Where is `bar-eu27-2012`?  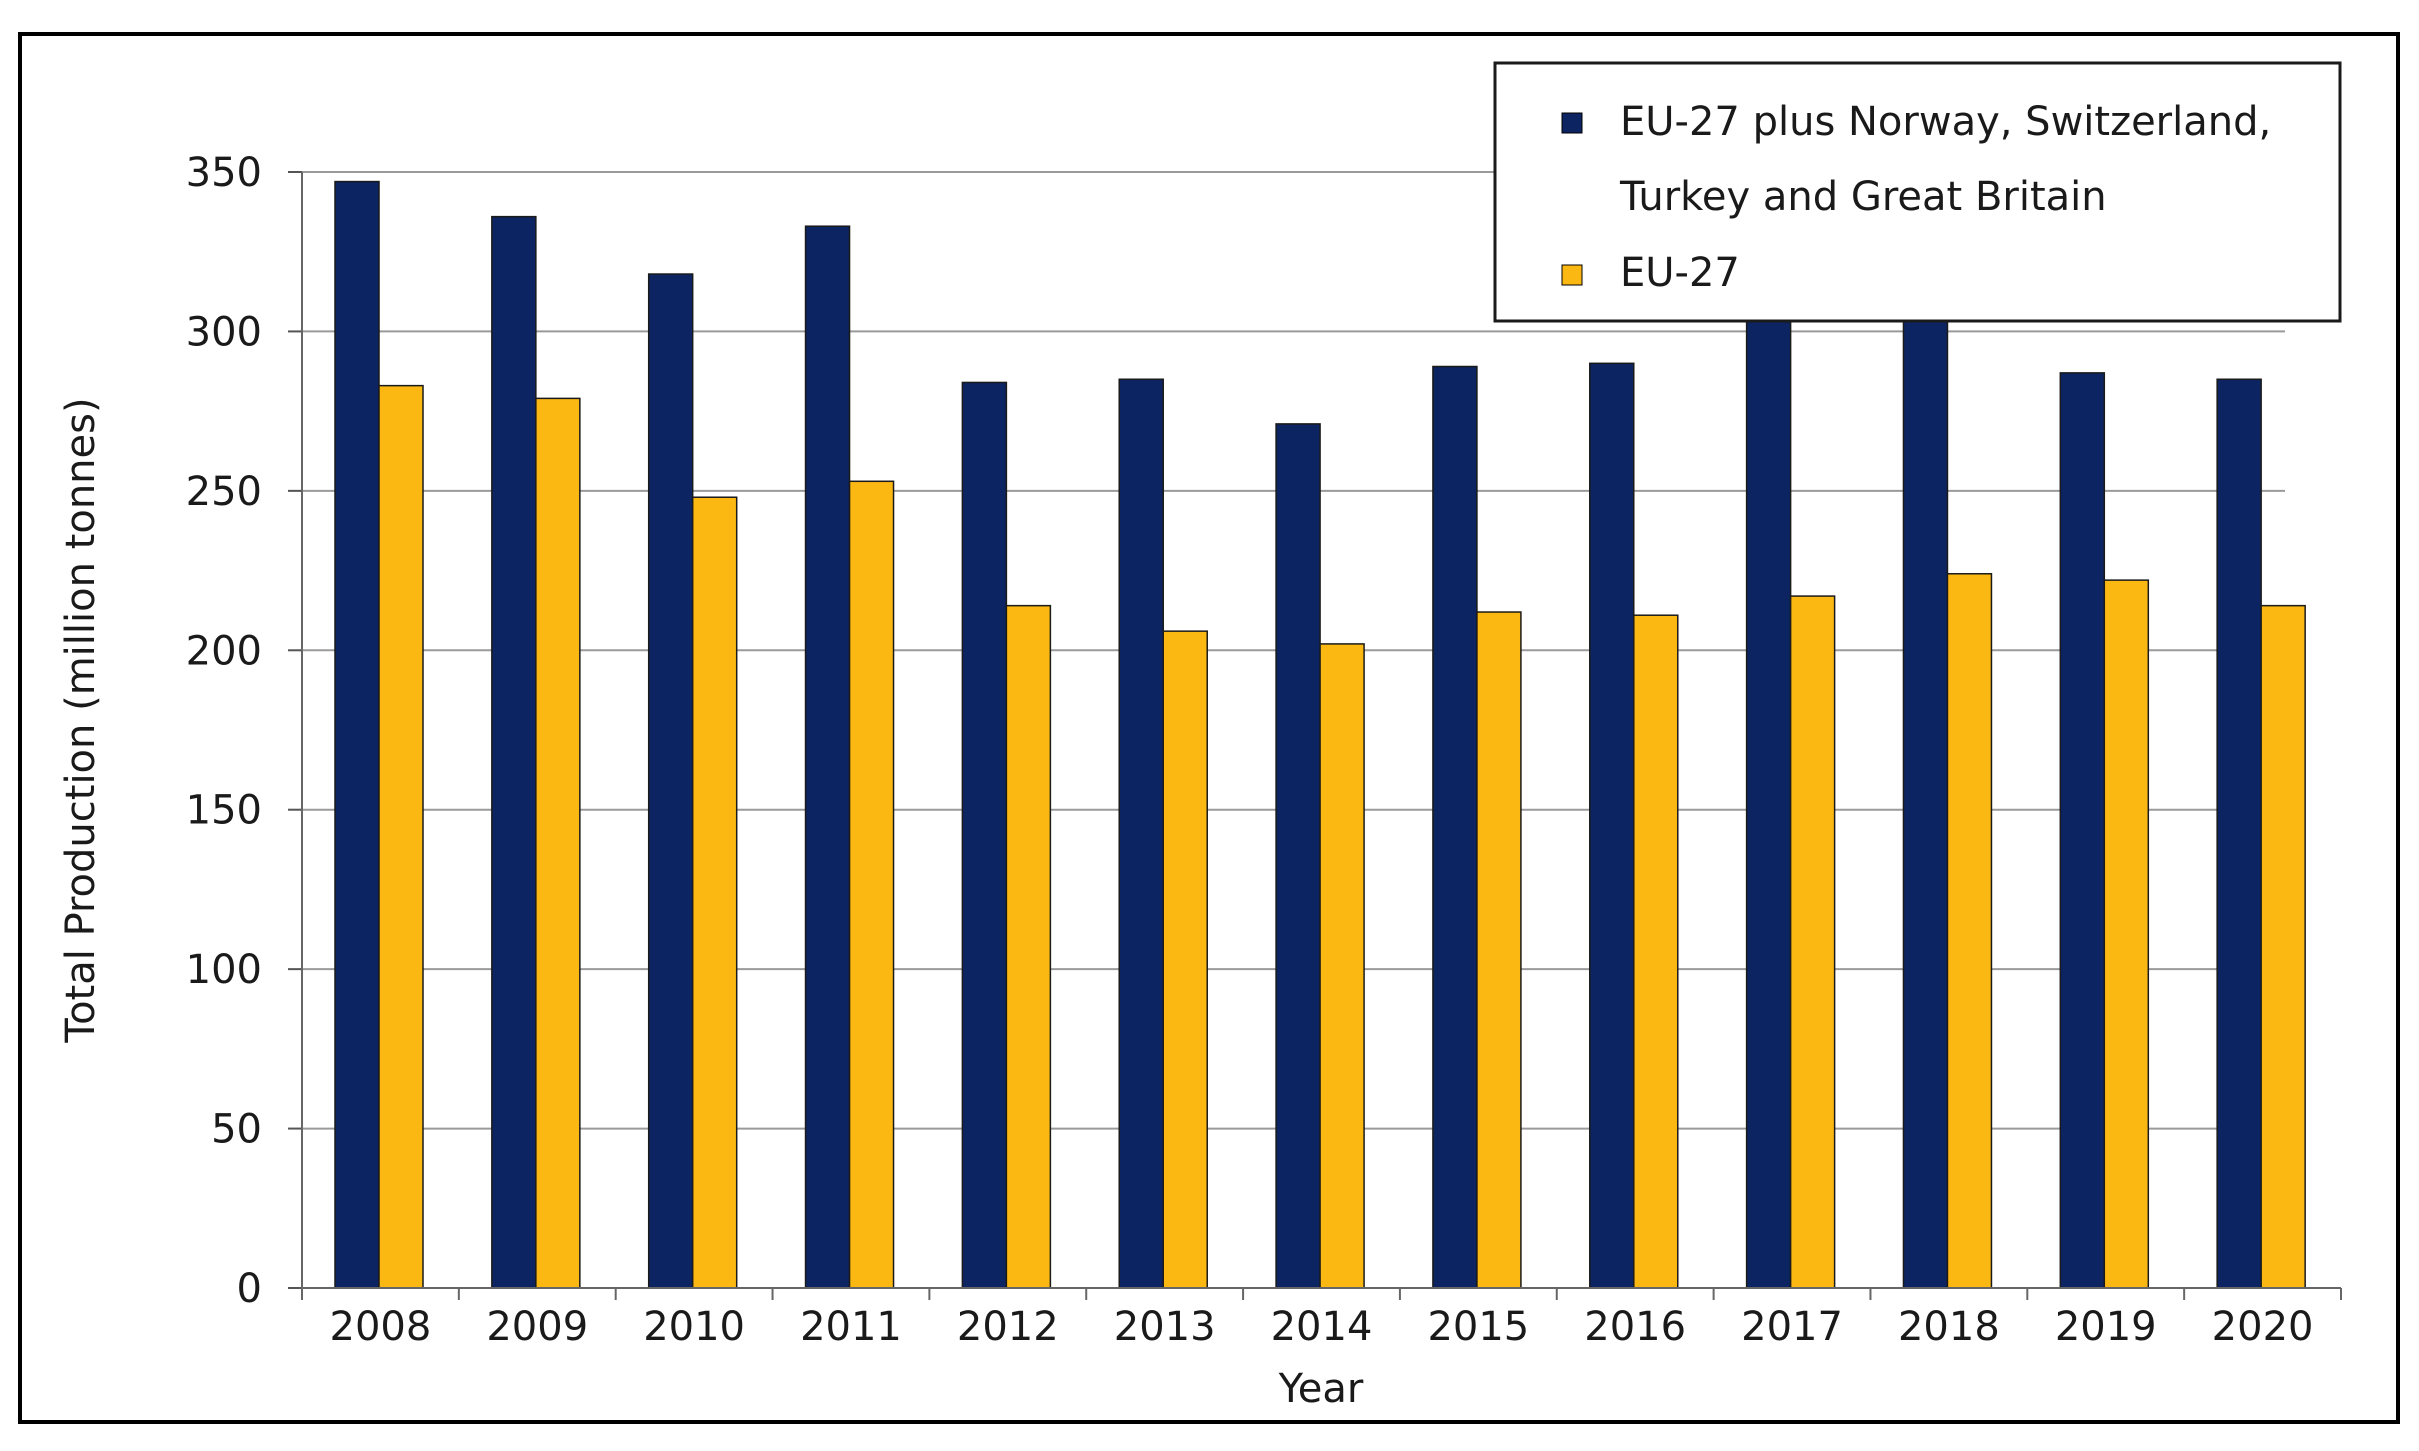
bar-eu27-2012 is located at coordinates (1028, 946).